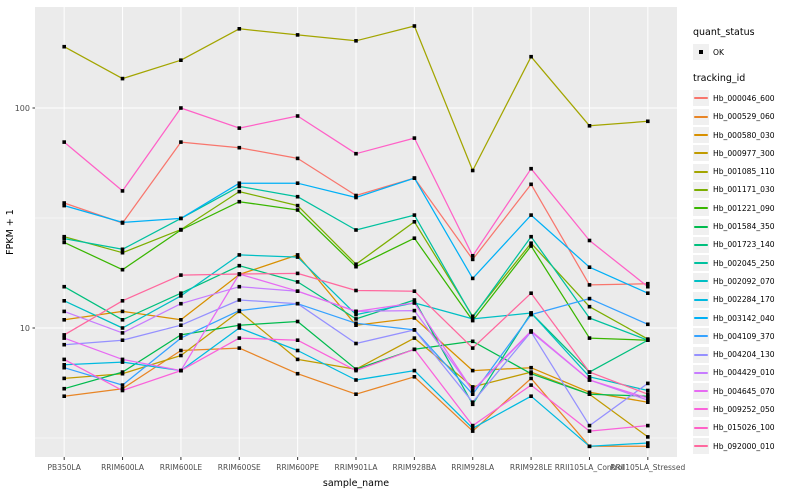 This screenshot has height=500, width=800. I want to click on legend-entry-label: Hb_003142_040, so click(744, 318).